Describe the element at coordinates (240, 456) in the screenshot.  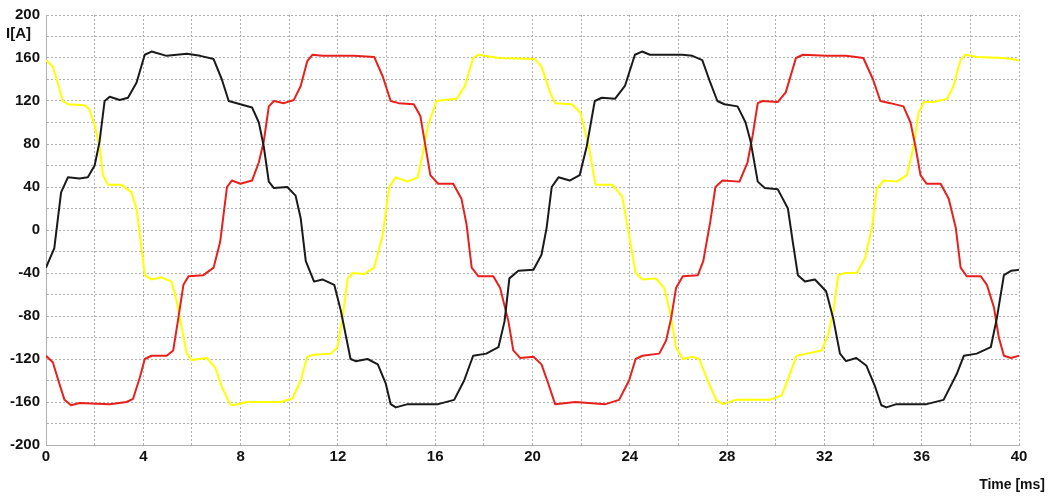
I see `x-tick-label: 8` at that location.